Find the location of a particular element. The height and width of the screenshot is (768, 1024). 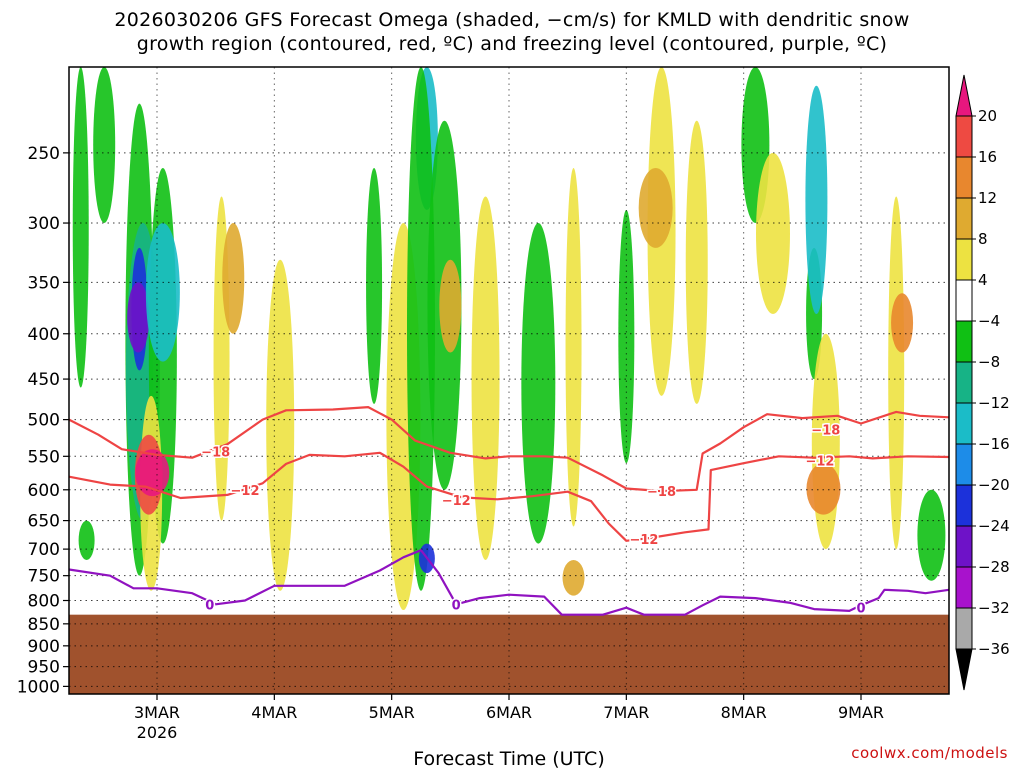

ground-fill is located at coordinates (509, 654).